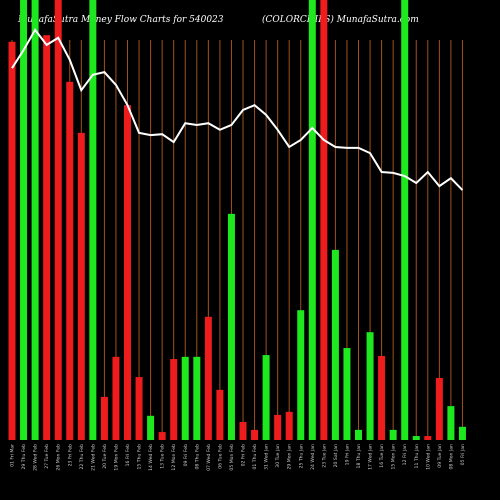 The image size is (500, 500). Describe the element at coordinates (82, 457) in the screenshot. I see `x-tick-label: 22 Thu Feb` at that location.